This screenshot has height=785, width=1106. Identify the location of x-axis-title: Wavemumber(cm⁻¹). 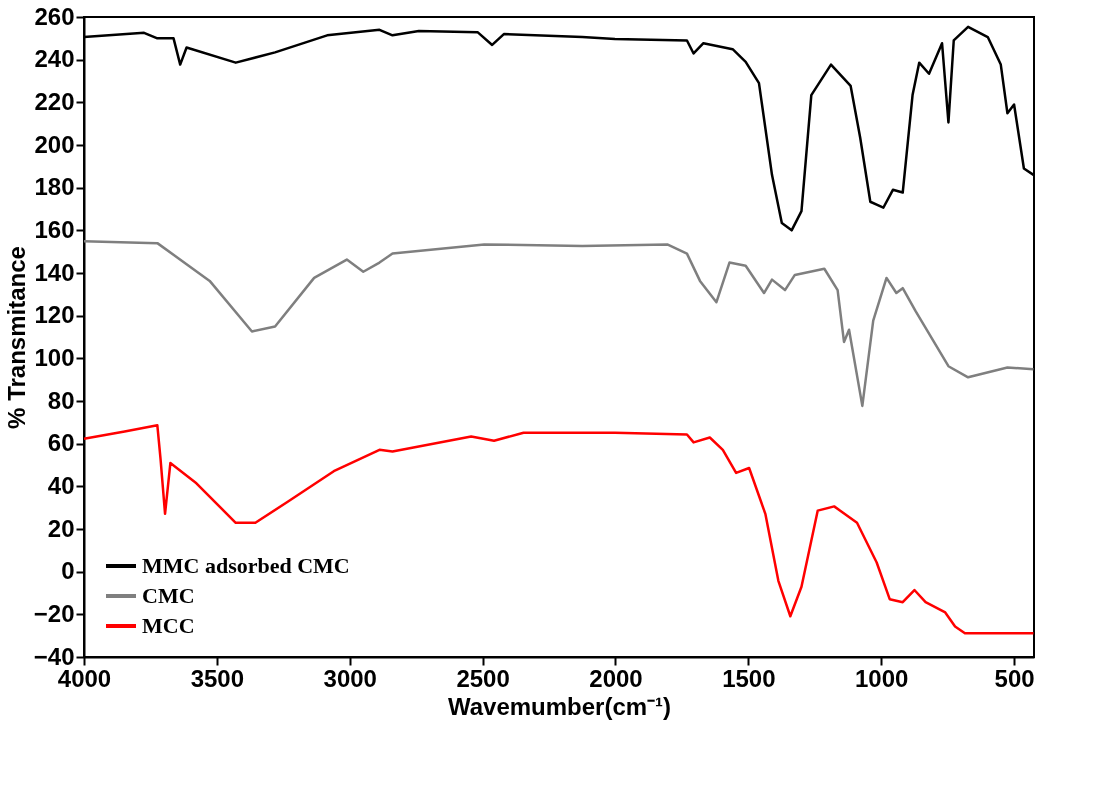
(559, 706).